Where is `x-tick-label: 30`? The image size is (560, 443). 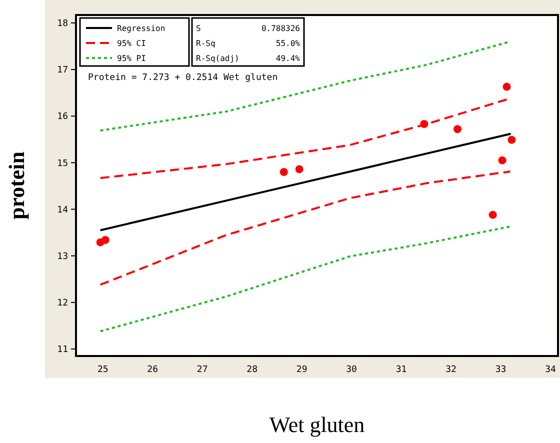 x-tick-label: 30 is located at coordinates (351, 370).